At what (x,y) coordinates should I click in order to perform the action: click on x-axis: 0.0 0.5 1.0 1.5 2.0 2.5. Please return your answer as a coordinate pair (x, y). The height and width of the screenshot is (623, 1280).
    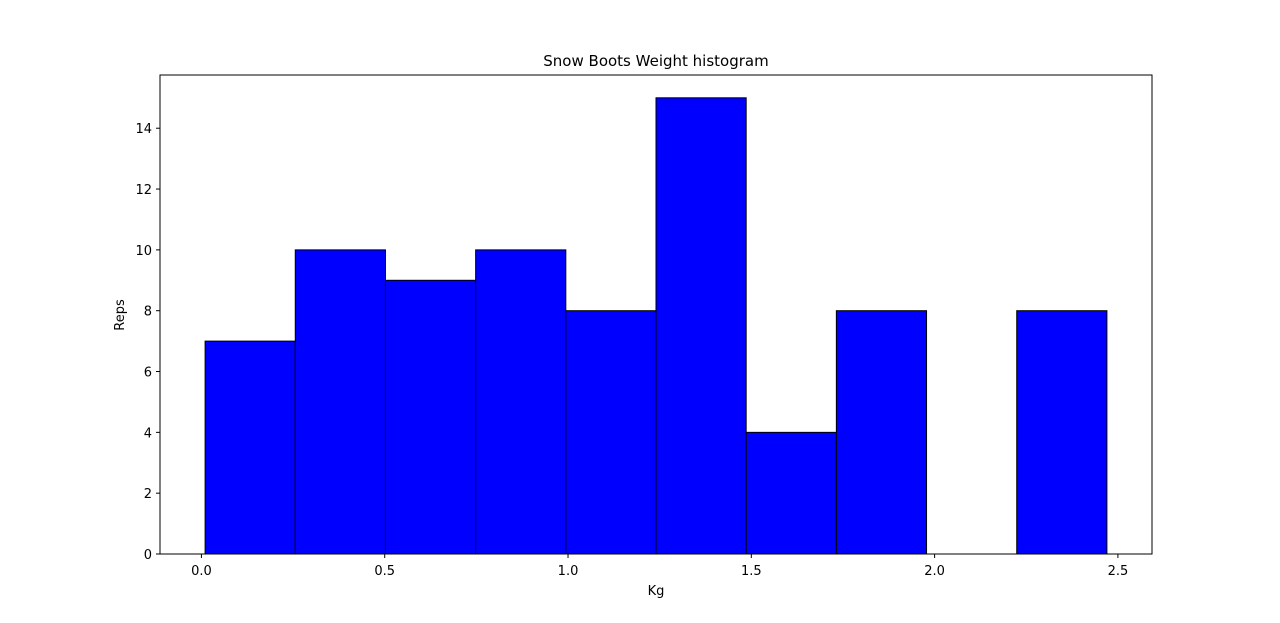
    Looking at the image, I should click on (659, 566).